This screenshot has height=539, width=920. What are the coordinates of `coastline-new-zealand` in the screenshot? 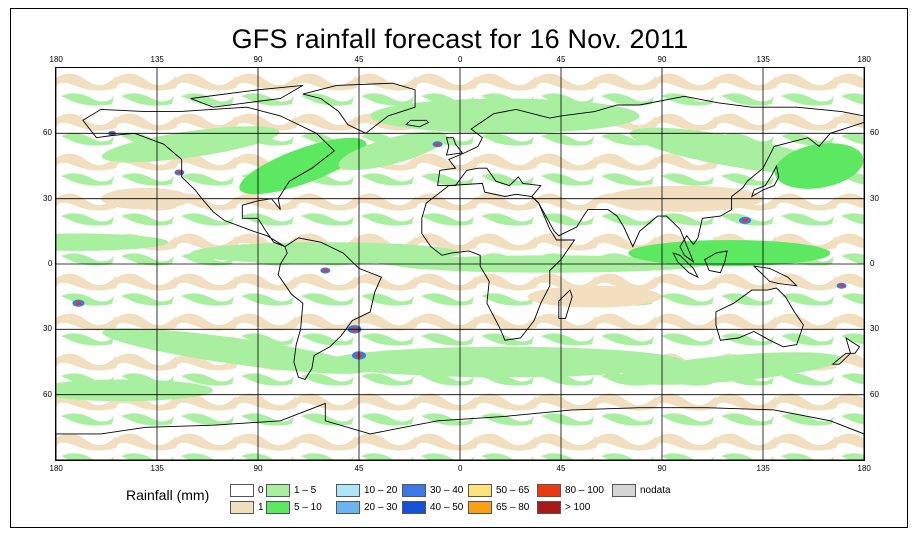 It's located at (846, 350).